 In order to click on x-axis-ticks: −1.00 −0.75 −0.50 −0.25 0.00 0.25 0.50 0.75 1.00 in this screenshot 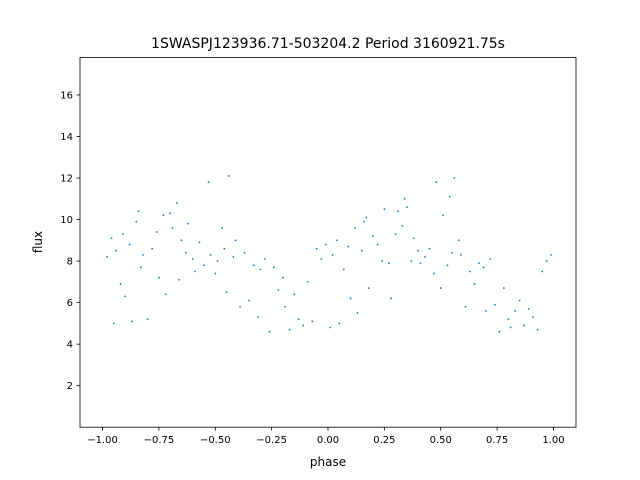, I will do `click(326, 436)`.